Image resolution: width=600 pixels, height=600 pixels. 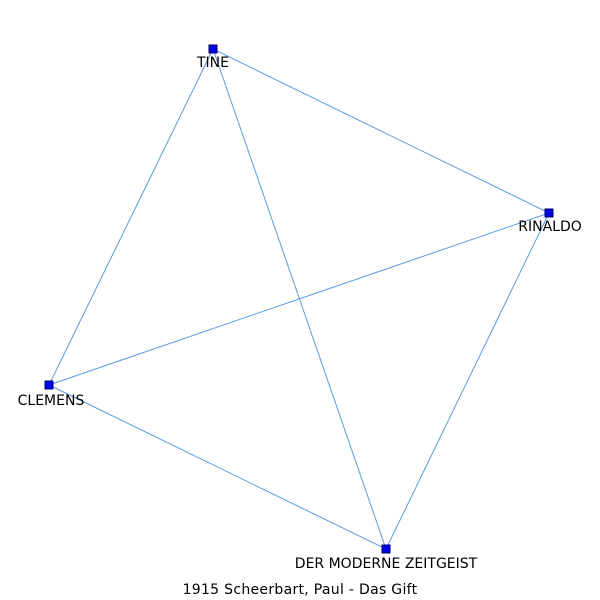 What do you see at coordinates (549, 213) in the screenshot?
I see `node-marker-rinaldo` at bounding box center [549, 213].